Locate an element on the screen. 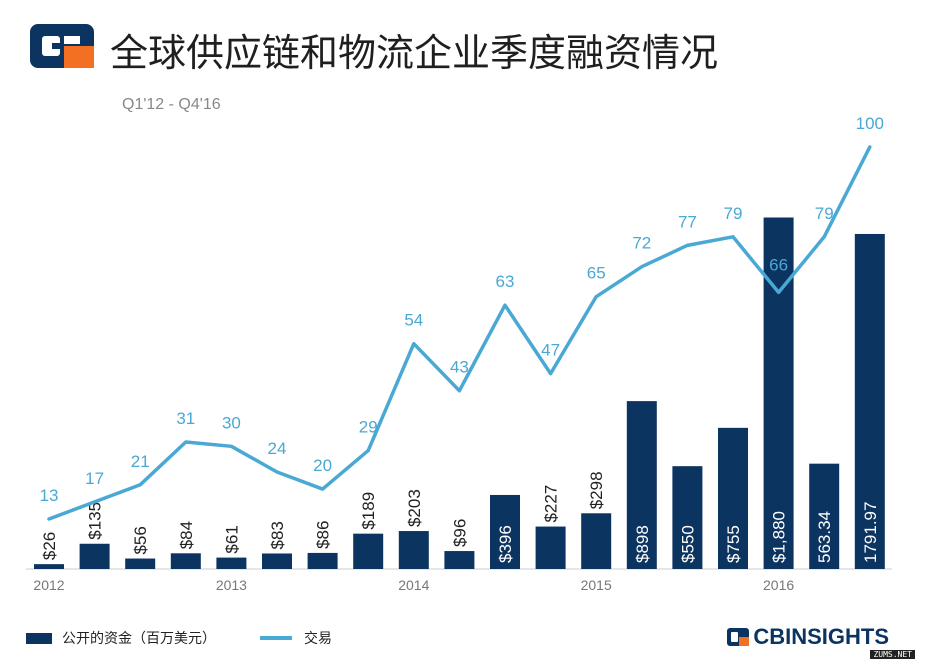  deal-count-label: 66 is located at coordinates (778, 264).